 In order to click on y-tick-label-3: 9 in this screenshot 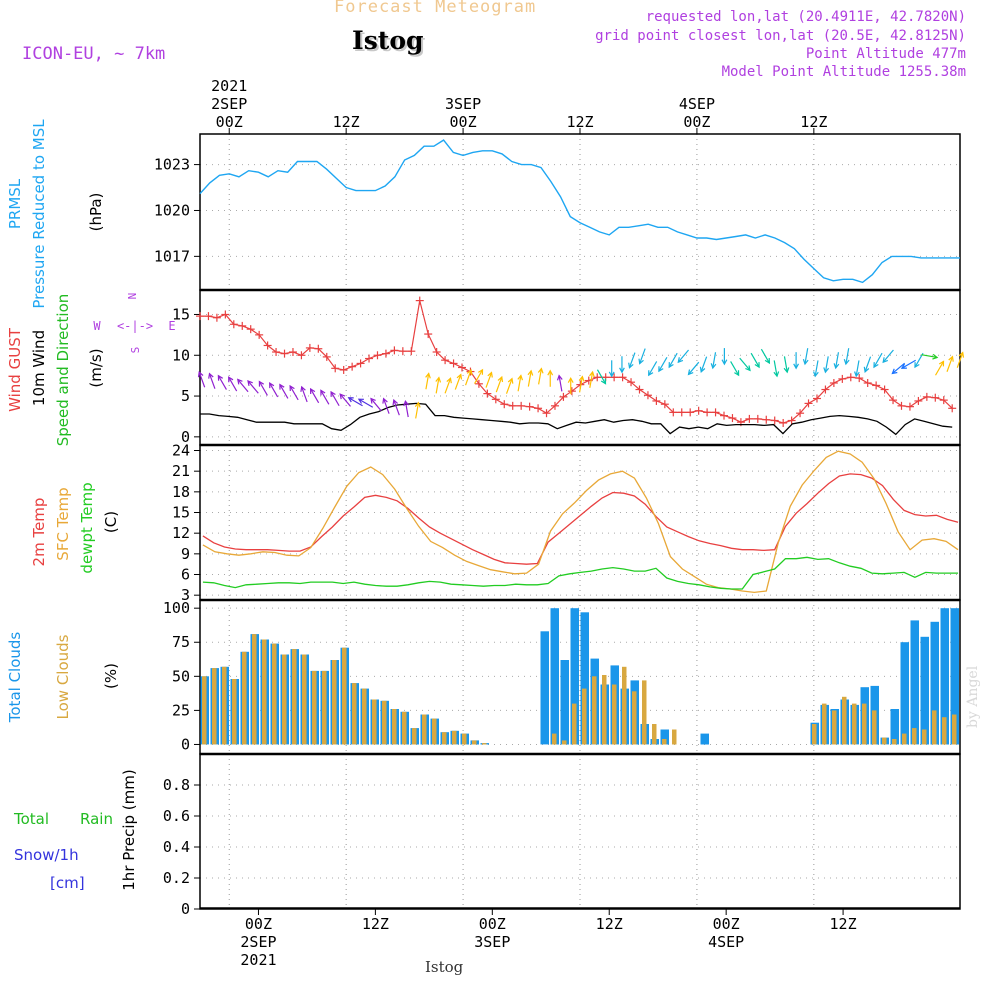, I will do `click(185, 554)`.